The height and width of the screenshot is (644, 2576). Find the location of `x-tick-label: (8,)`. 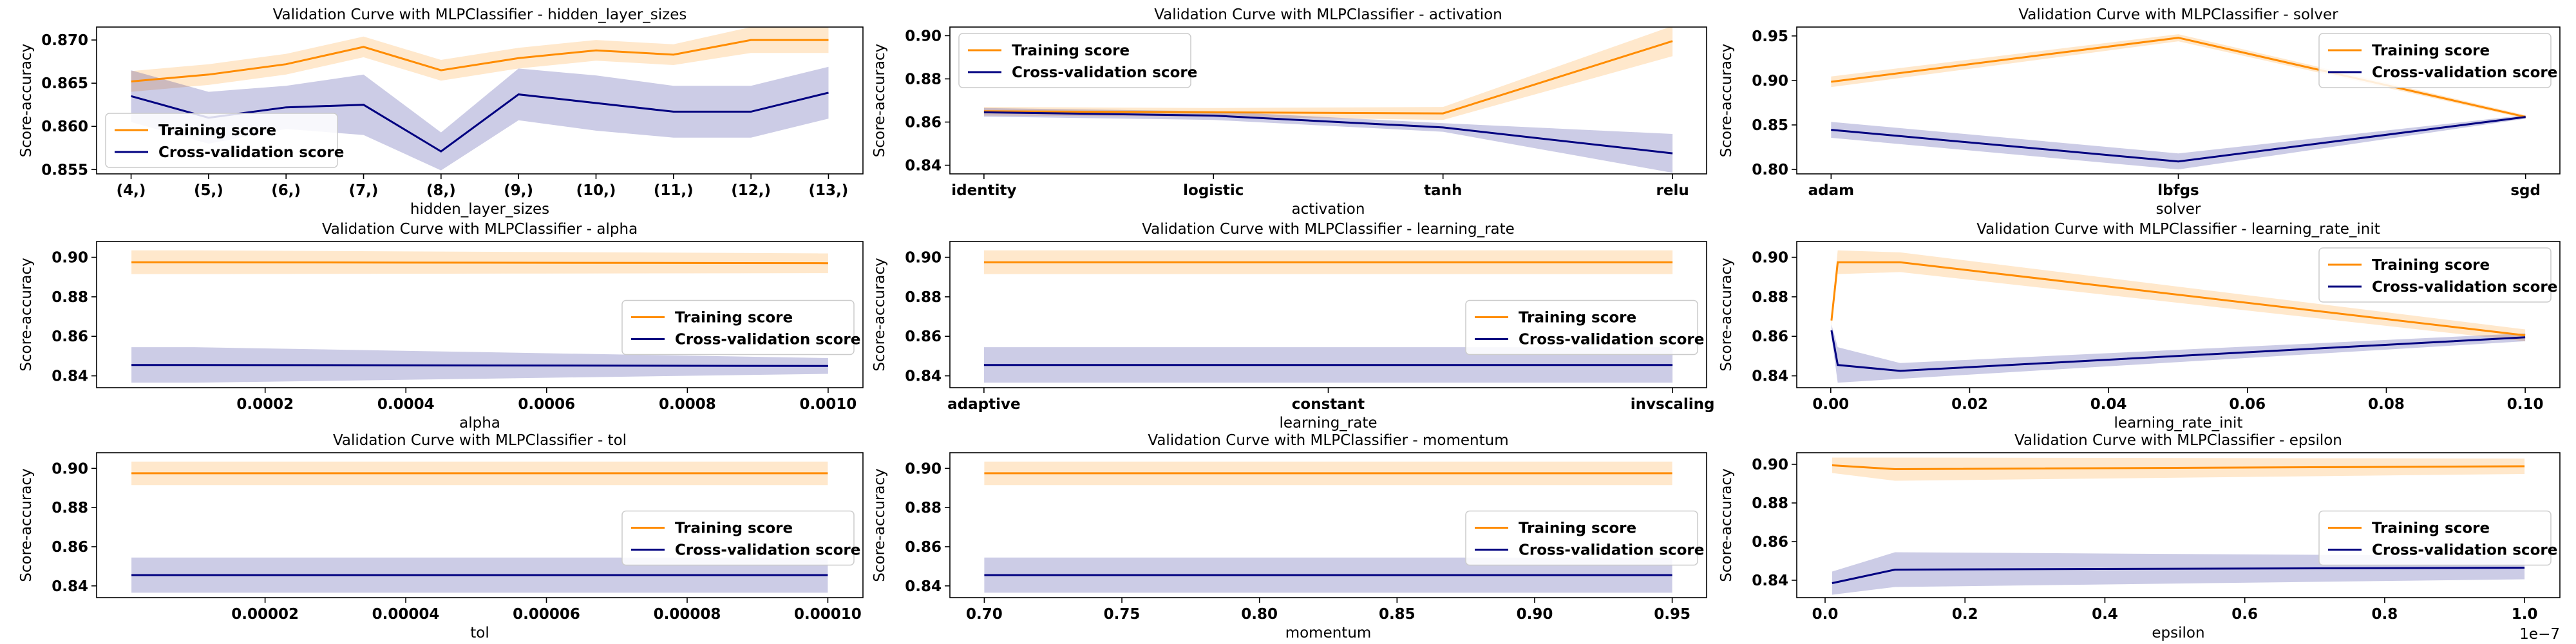

x-tick-label: (8,) is located at coordinates (441, 191).